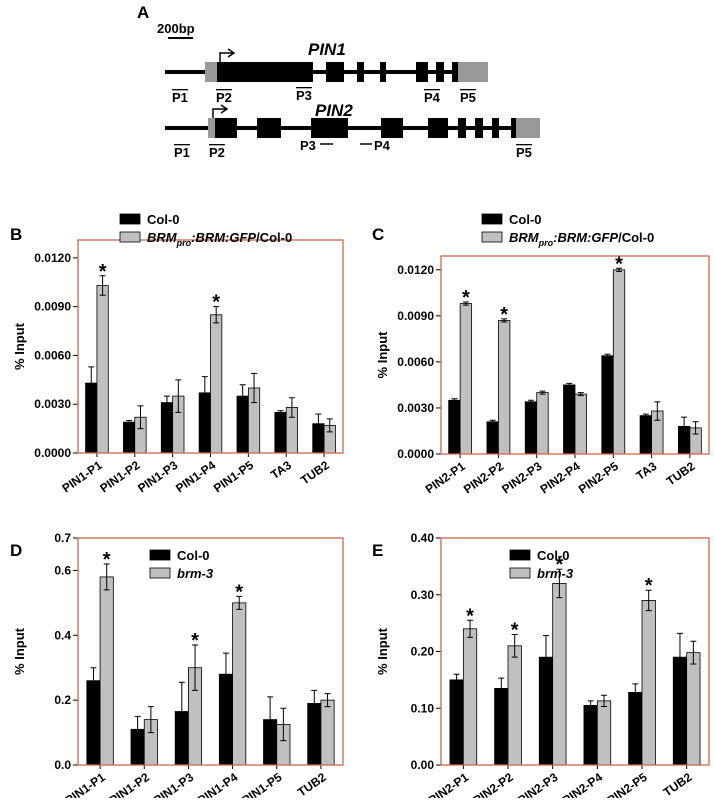  Describe the element at coordinates (423, 595) in the screenshot. I see `y-tick-label: 0.30` at that location.